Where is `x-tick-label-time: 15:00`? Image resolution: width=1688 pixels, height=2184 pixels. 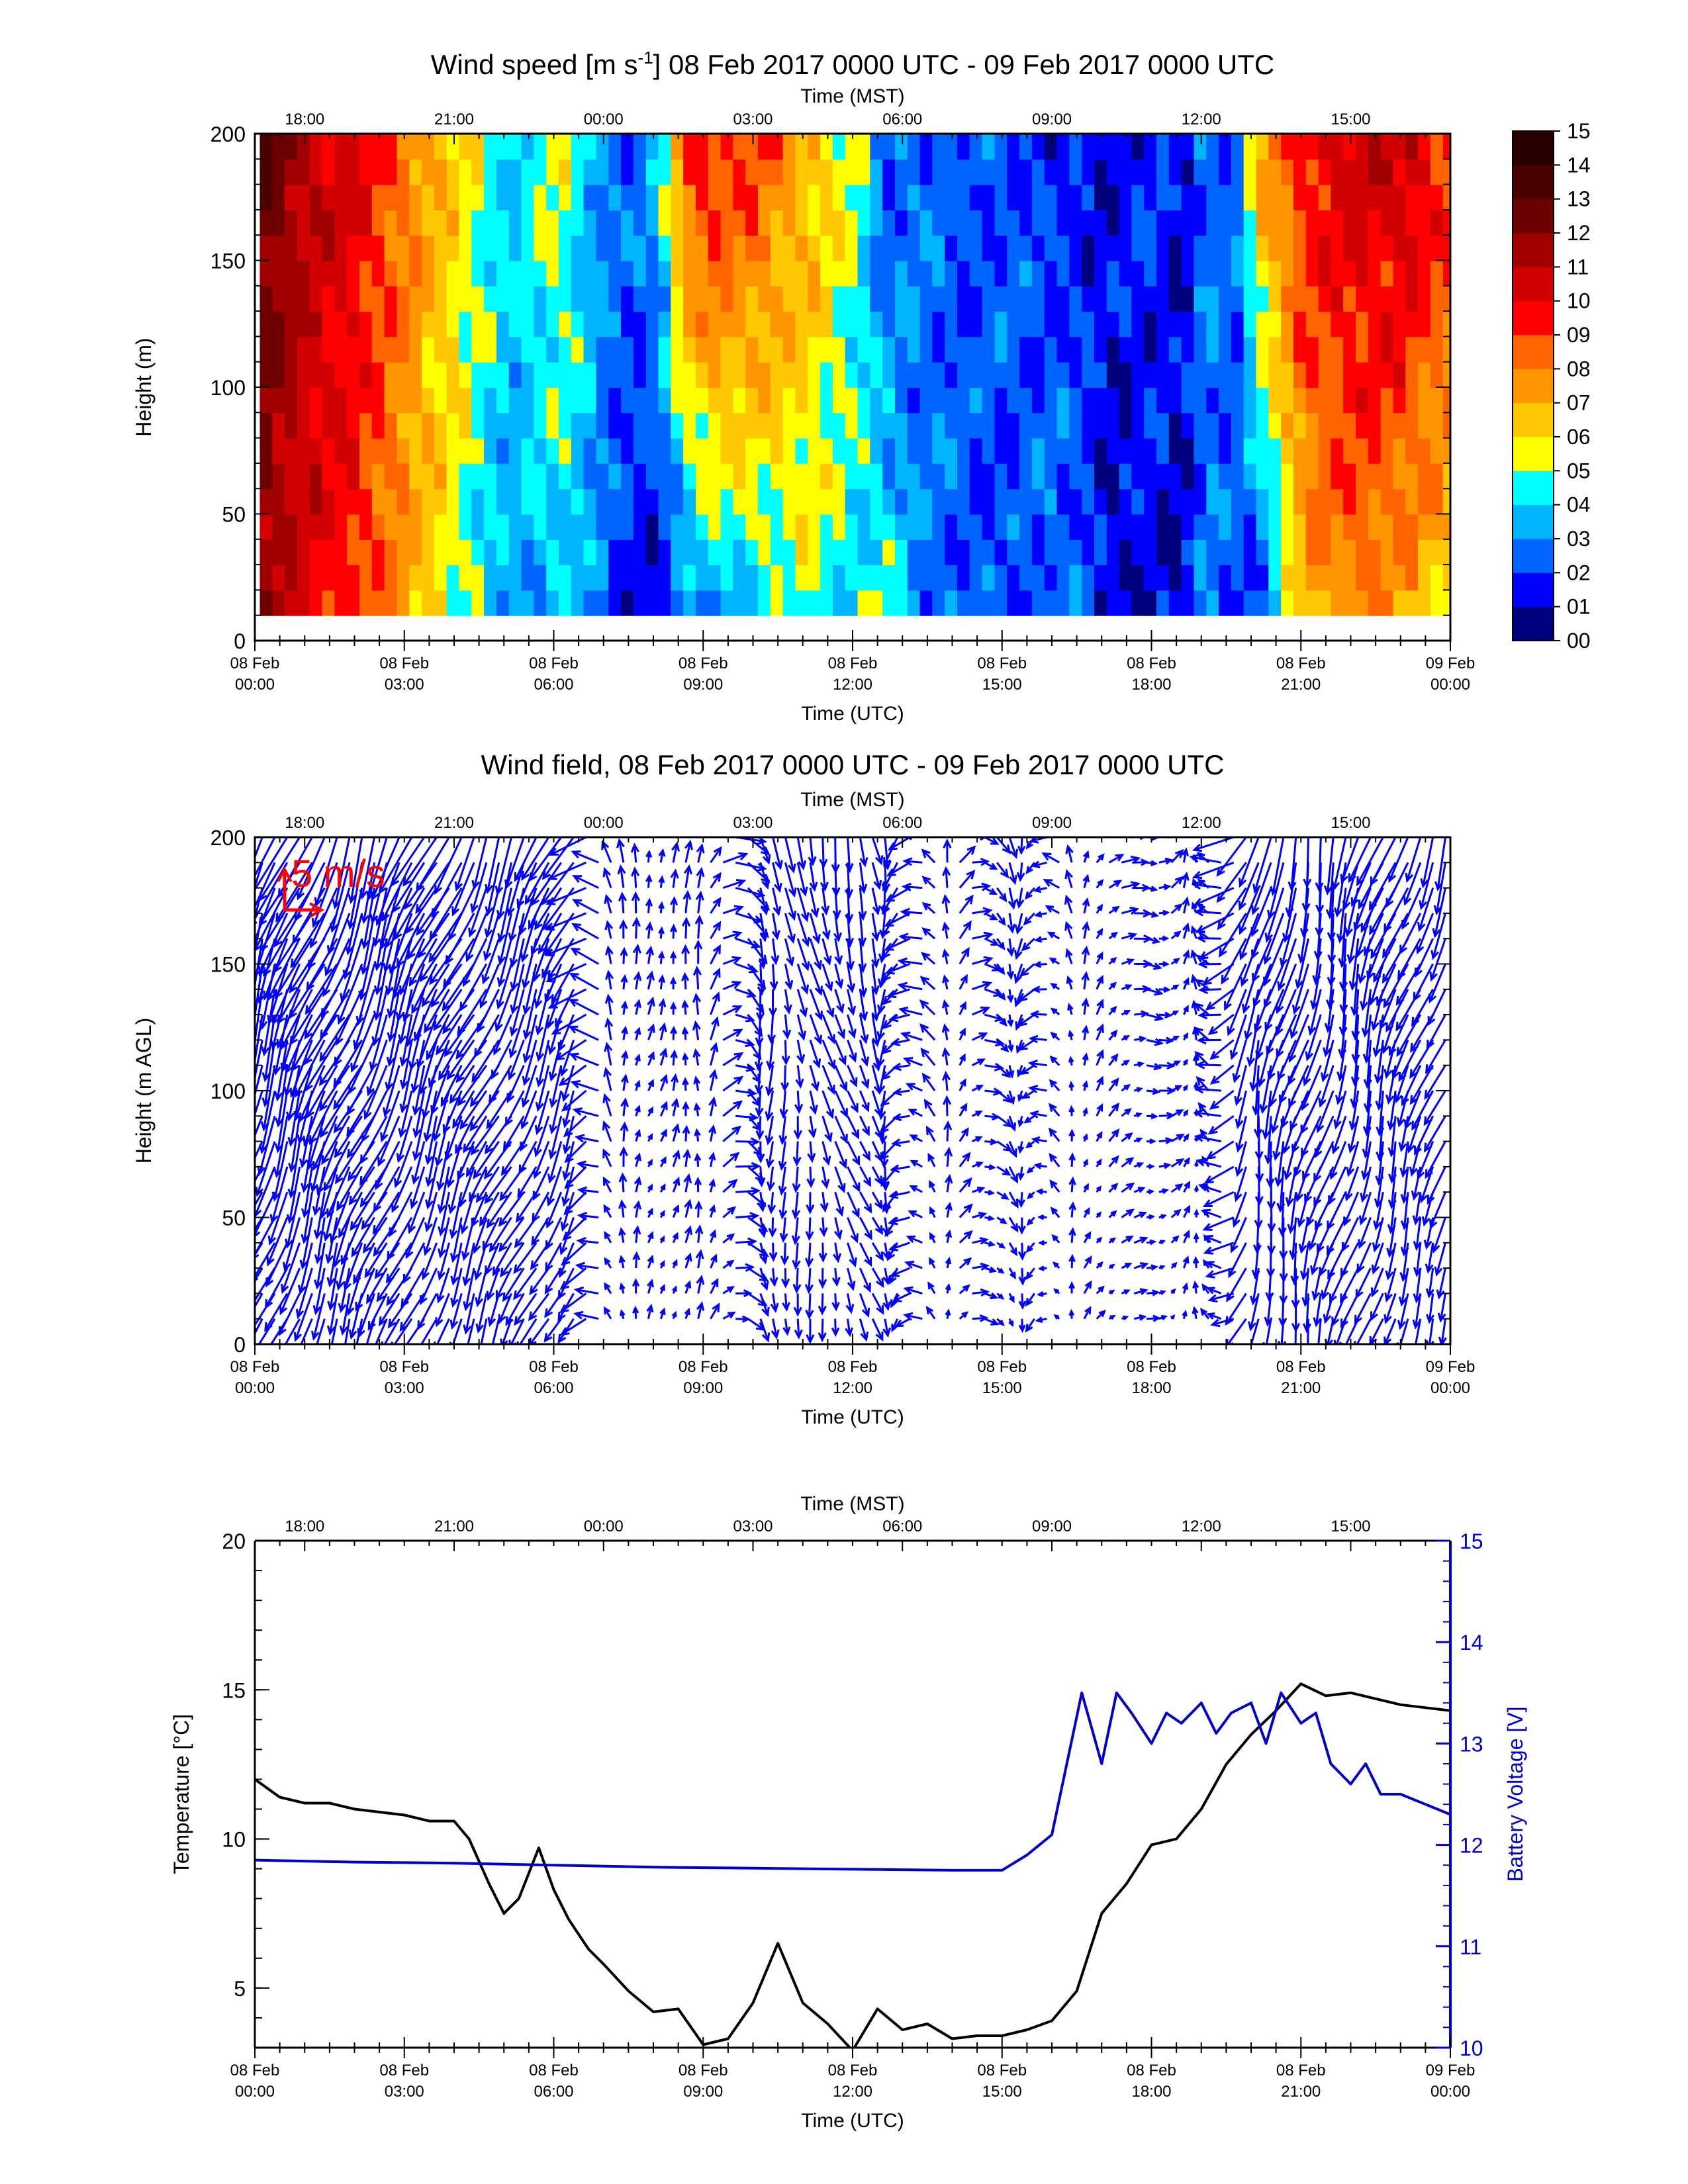
x-tick-label-time: 15:00 is located at coordinates (1002, 1388).